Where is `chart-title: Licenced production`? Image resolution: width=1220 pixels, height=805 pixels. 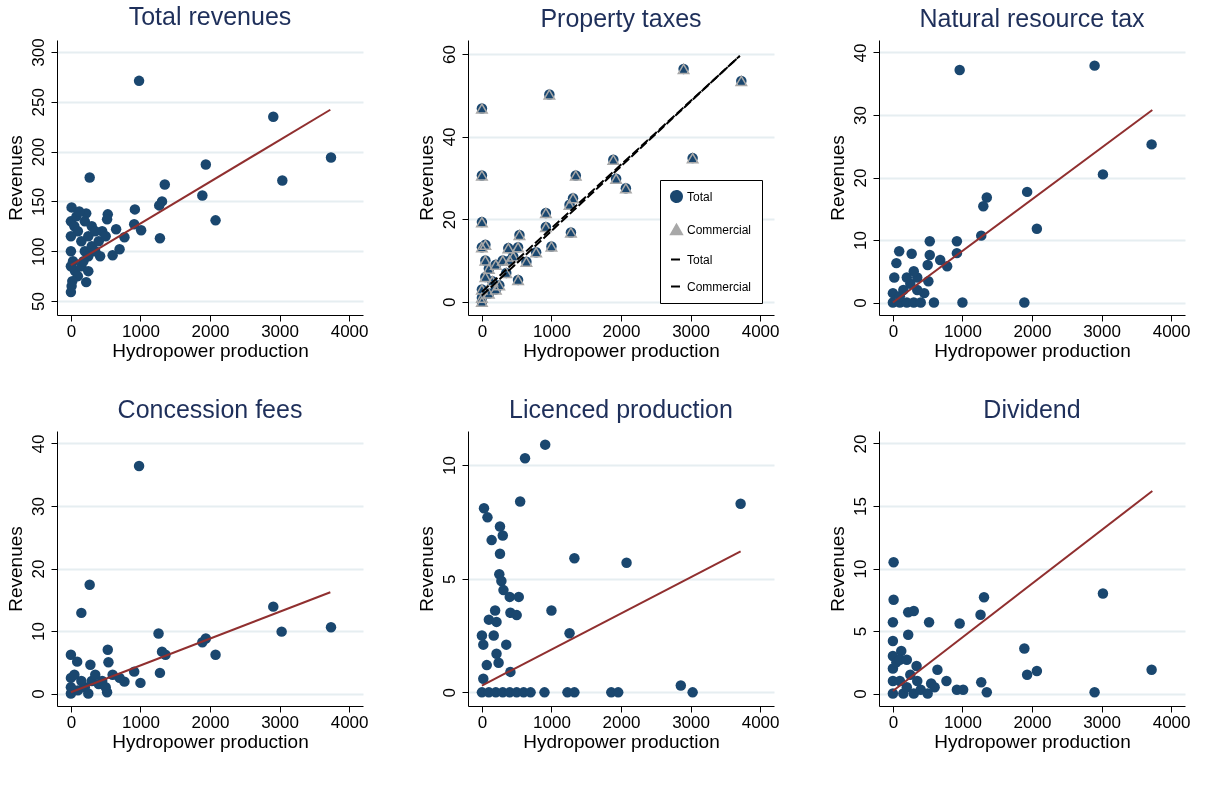 chart-title: Licenced production is located at coordinates (621, 409).